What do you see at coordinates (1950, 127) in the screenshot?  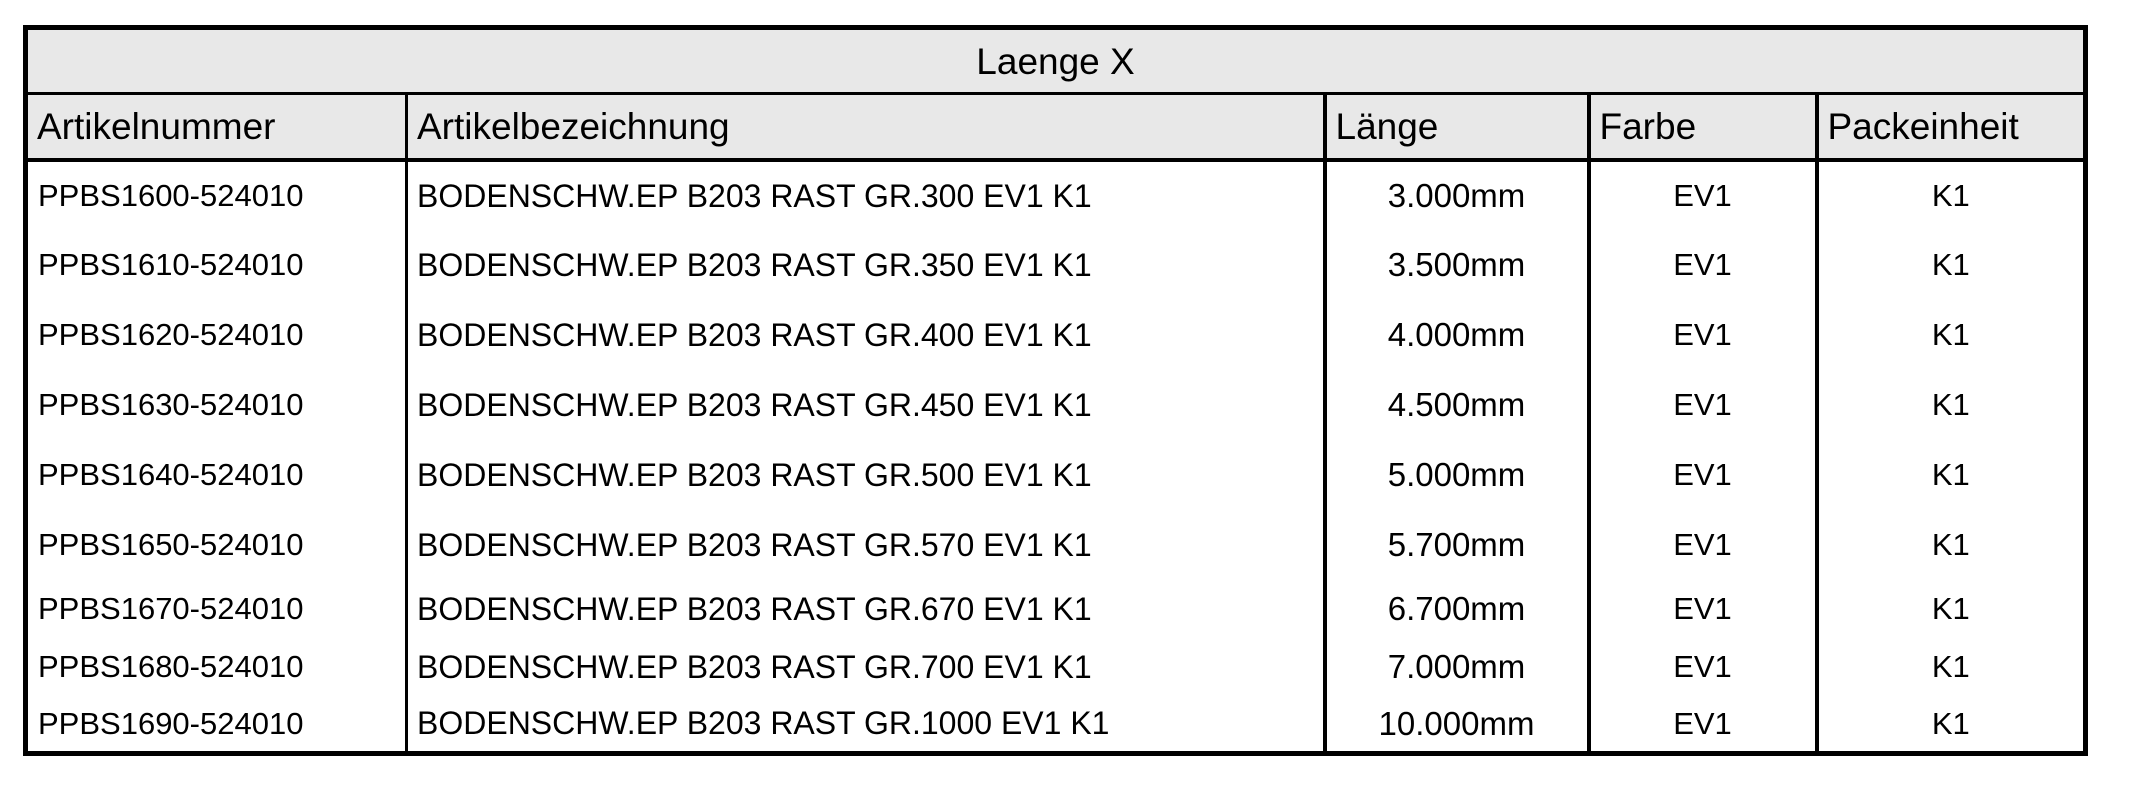 I see `column-header-packeinheit: Packeinheit` at bounding box center [1950, 127].